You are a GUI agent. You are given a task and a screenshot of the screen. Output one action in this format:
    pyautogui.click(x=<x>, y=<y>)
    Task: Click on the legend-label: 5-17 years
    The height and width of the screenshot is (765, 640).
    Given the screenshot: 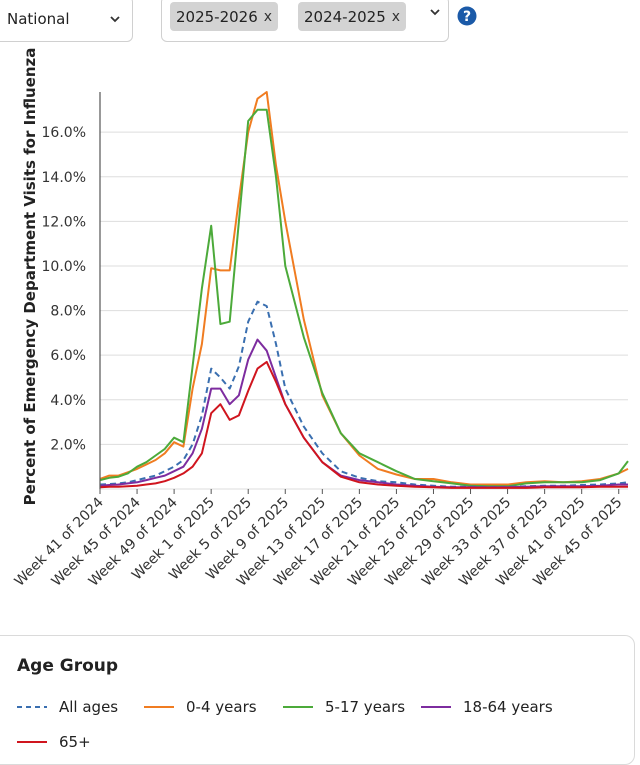 What is the action you would take?
    pyautogui.click(x=365, y=707)
    